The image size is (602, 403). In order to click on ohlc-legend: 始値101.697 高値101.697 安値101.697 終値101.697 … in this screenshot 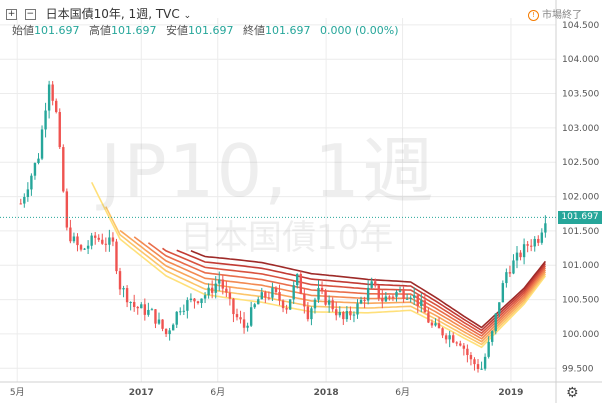, I will do `click(208, 30)`.